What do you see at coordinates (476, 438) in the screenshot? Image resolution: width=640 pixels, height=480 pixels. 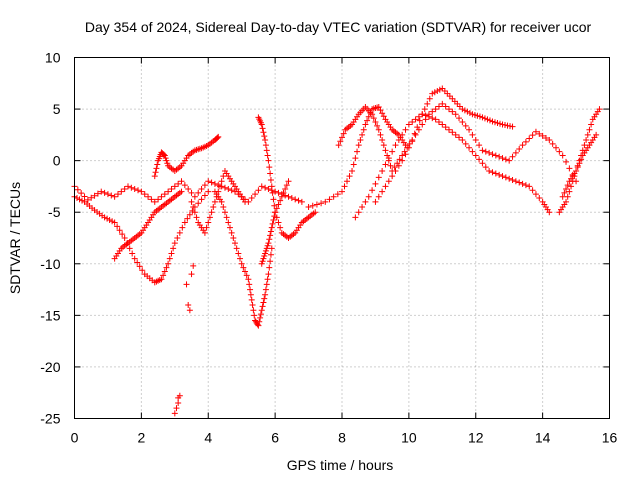 I see `x-tick-label: 12` at bounding box center [476, 438].